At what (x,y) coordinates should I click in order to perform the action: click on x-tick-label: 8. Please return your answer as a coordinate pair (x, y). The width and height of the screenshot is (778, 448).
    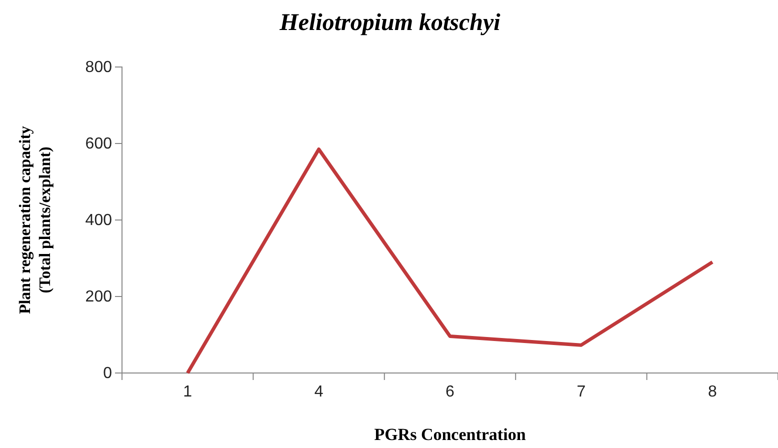
    Looking at the image, I should click on (712, 391).